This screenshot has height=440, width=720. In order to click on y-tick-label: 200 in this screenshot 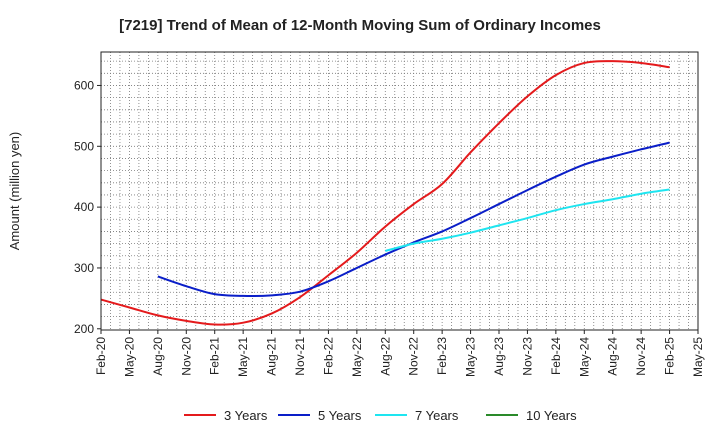, I will do `click(84, 329)`.